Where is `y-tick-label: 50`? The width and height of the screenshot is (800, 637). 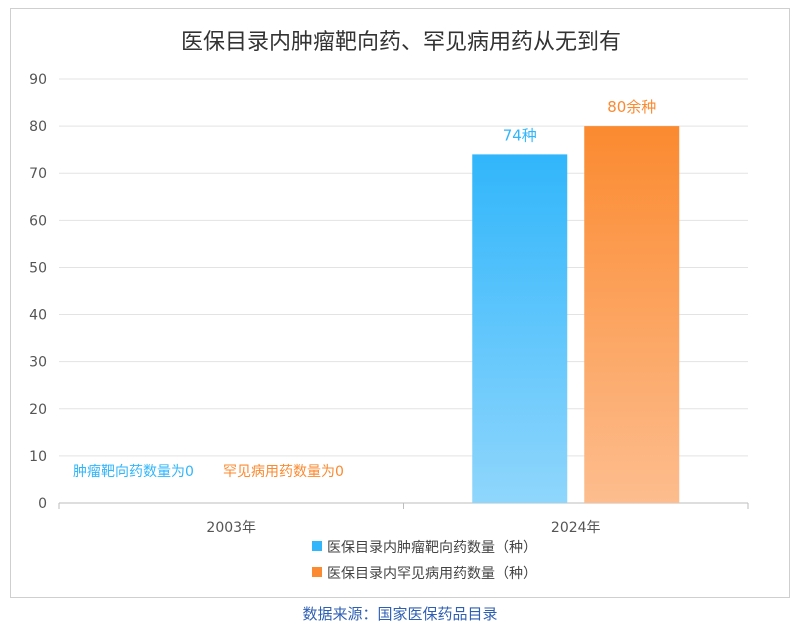 y-tick-label: 50 is located at coordinates (38, 268).